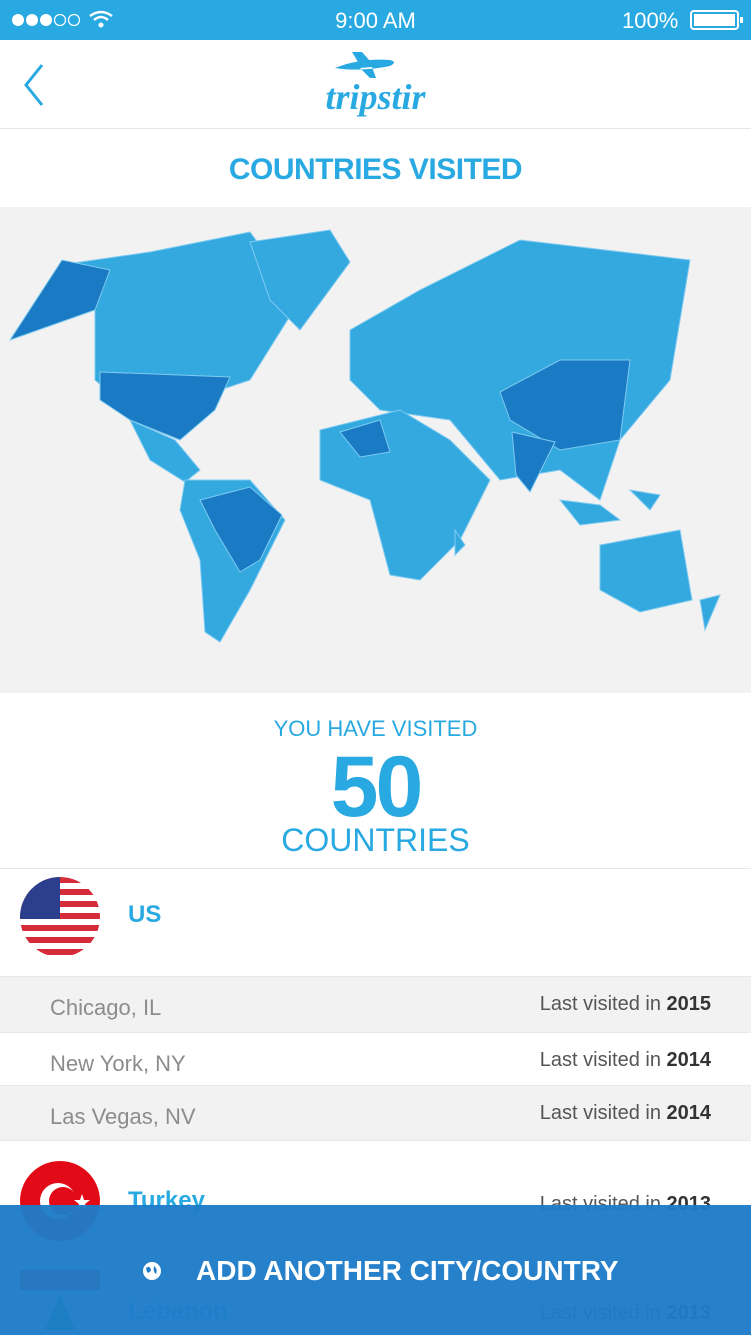 Image resolution: width=751 pixels, height=1335 pixels. I want to click on nav-header: tripstir, so click(375, 84).